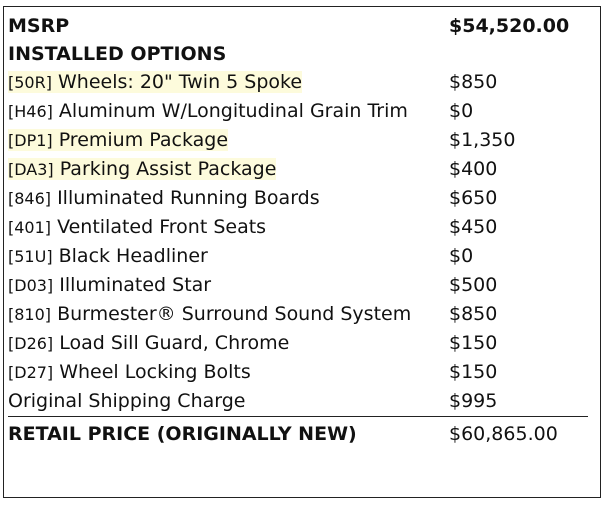 This screenshot has height=506, width=608. I want to click on option-row: [50R] Wheels: 20" Twin 5 Spoke $850, so click(298, 82).